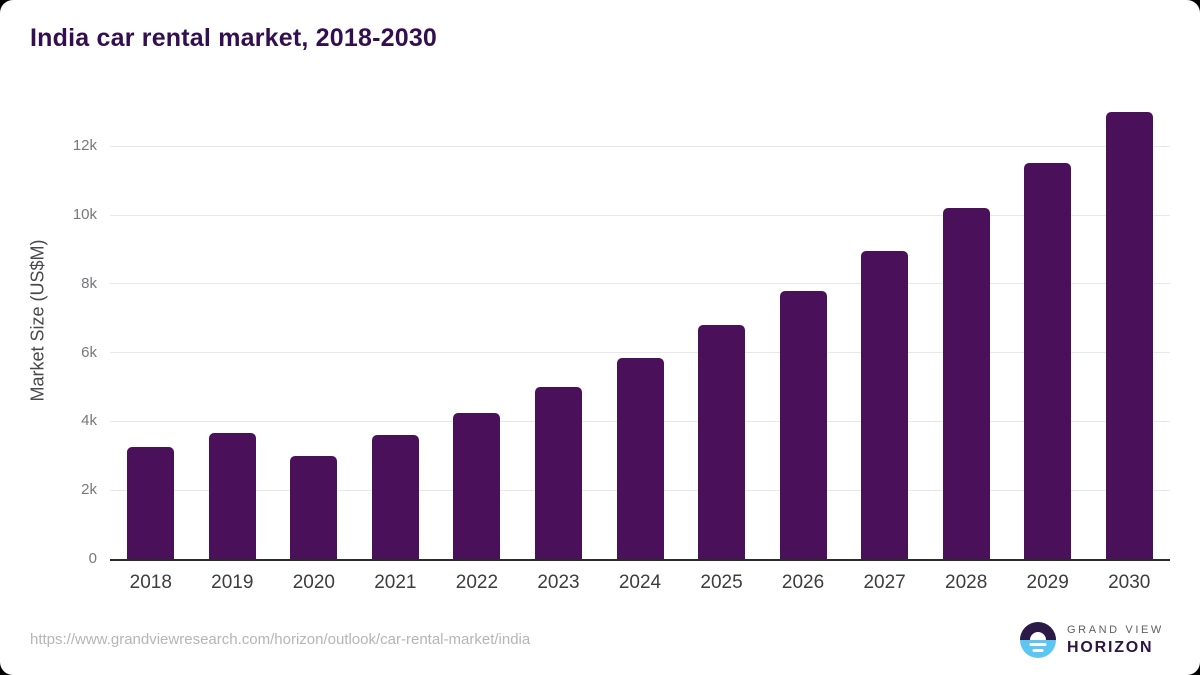  What do you see at coordinates (314, 507) in the screenshot?
I see `bar-2020` at bounding box center [314, 507].